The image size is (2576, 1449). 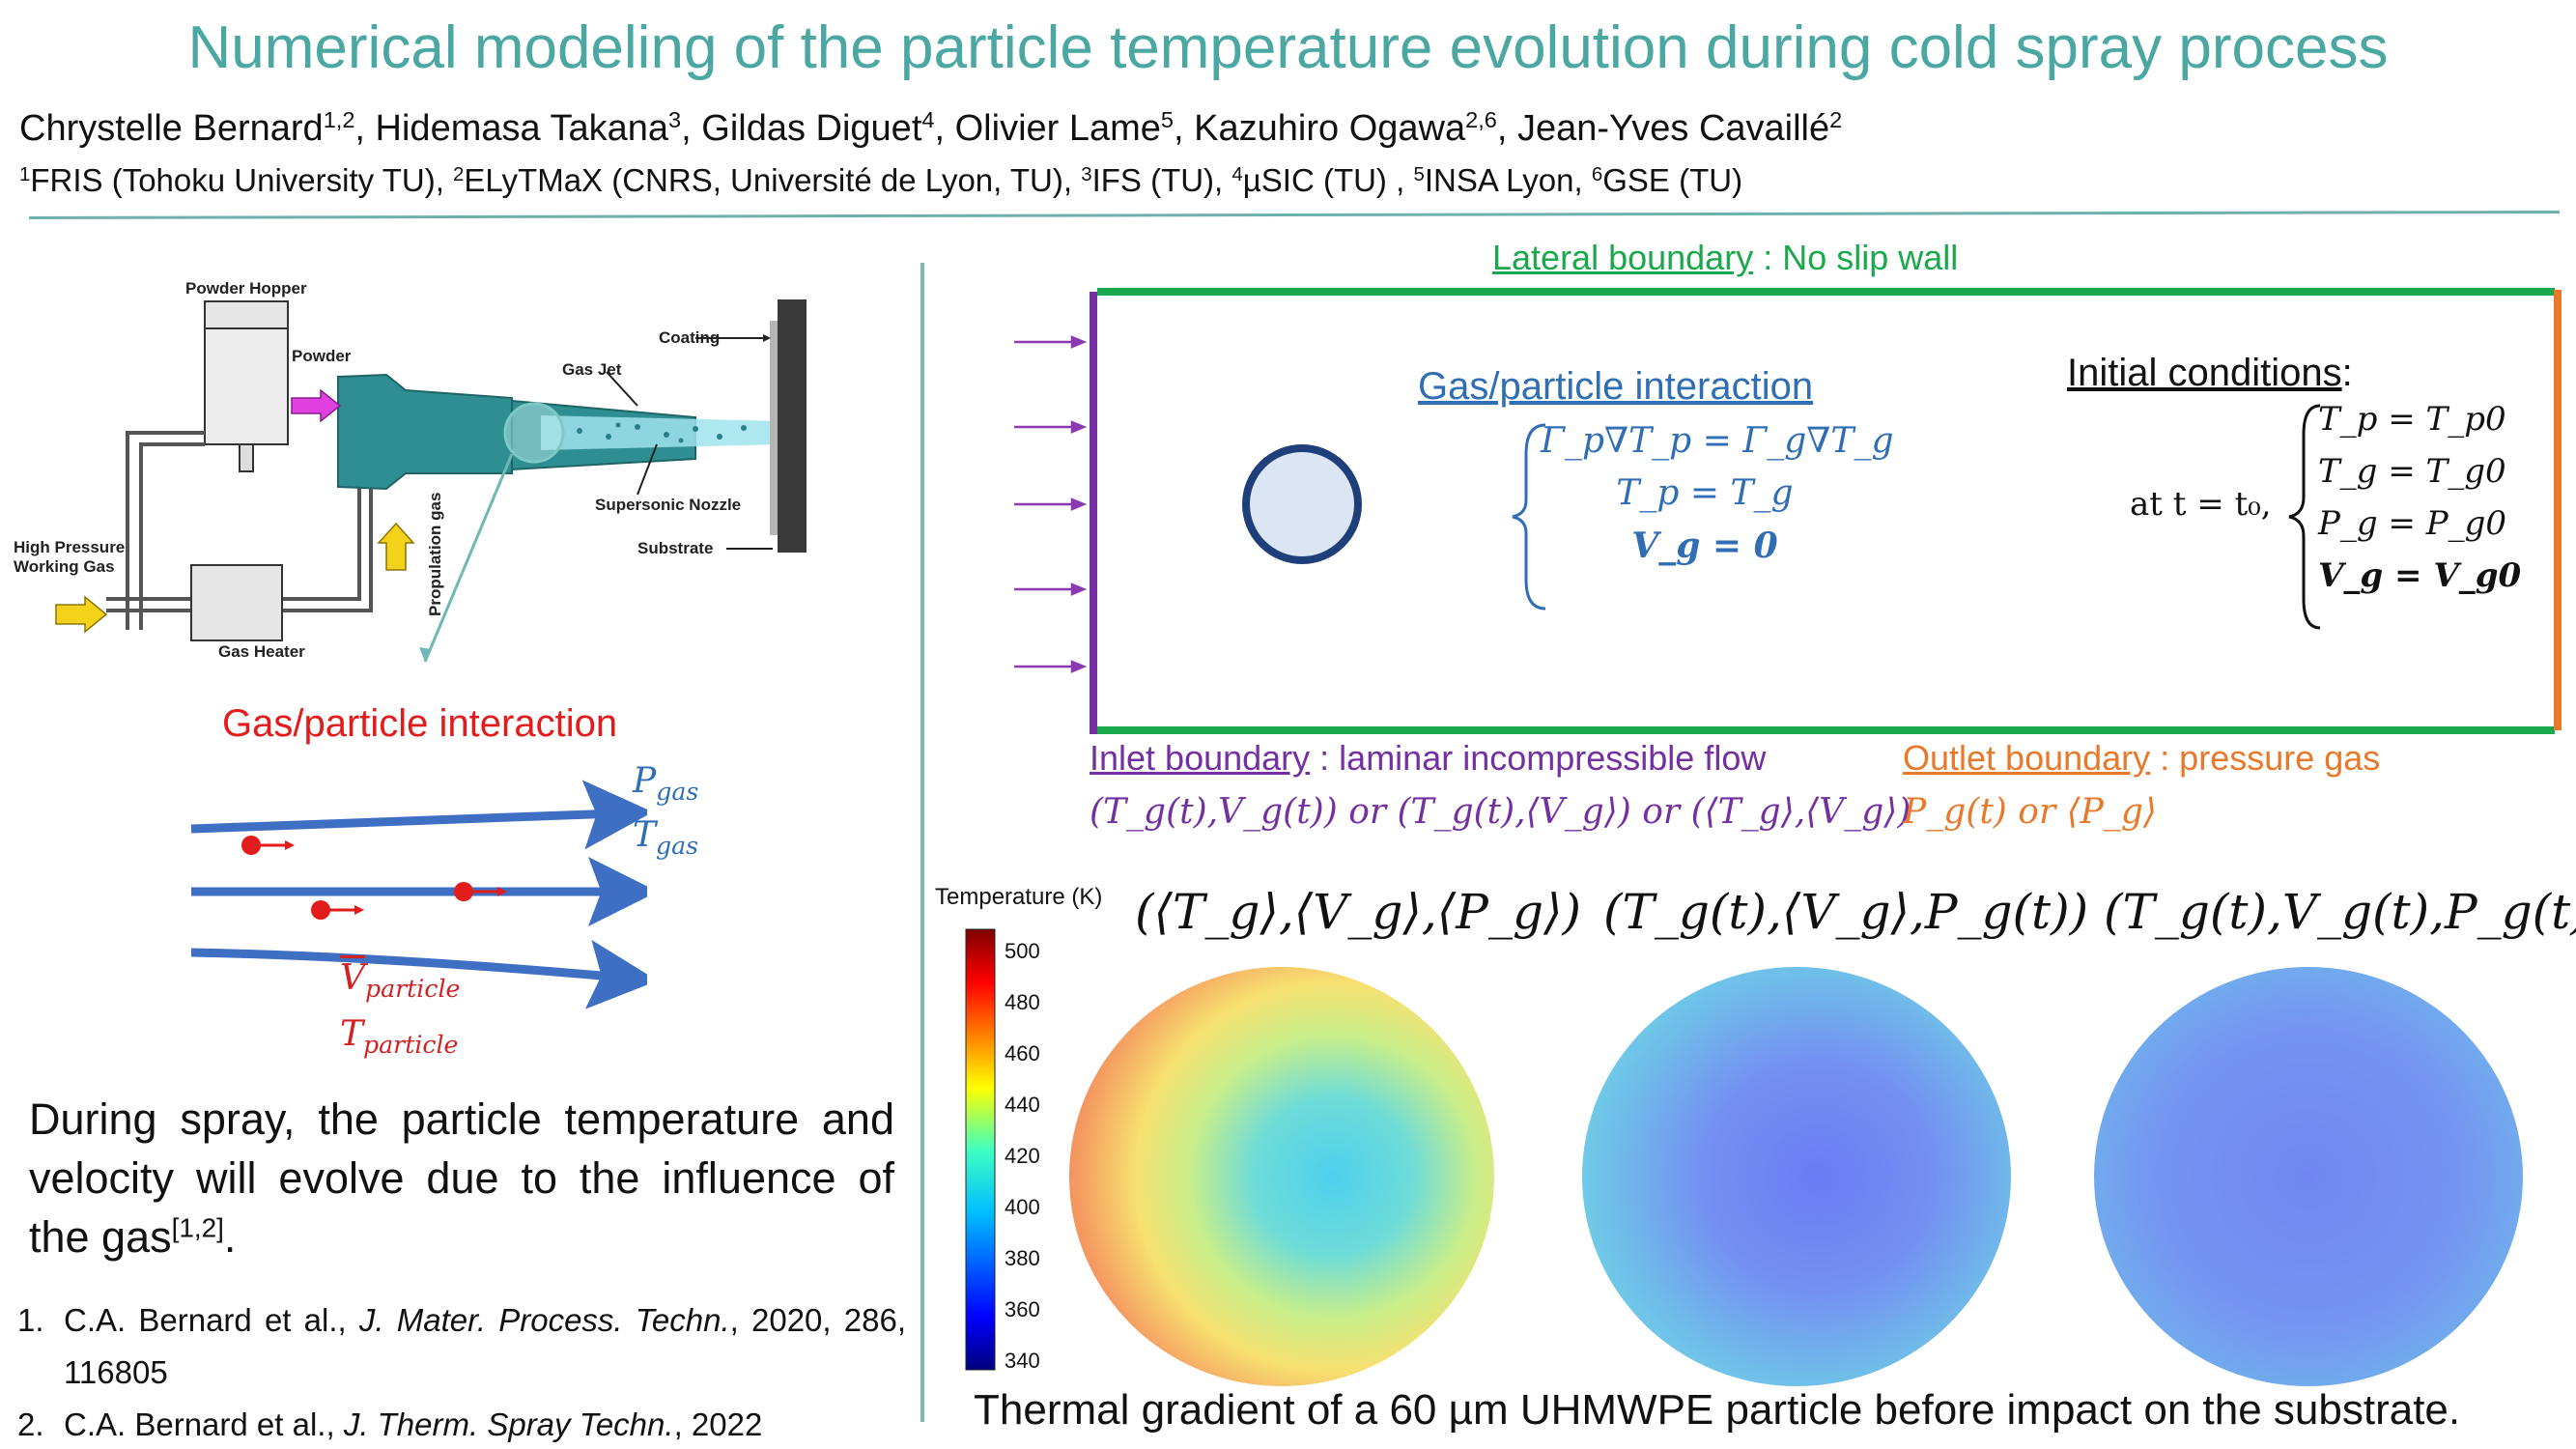 I want to click on colorbar-tick: 500, so click(x=1022, y=951).